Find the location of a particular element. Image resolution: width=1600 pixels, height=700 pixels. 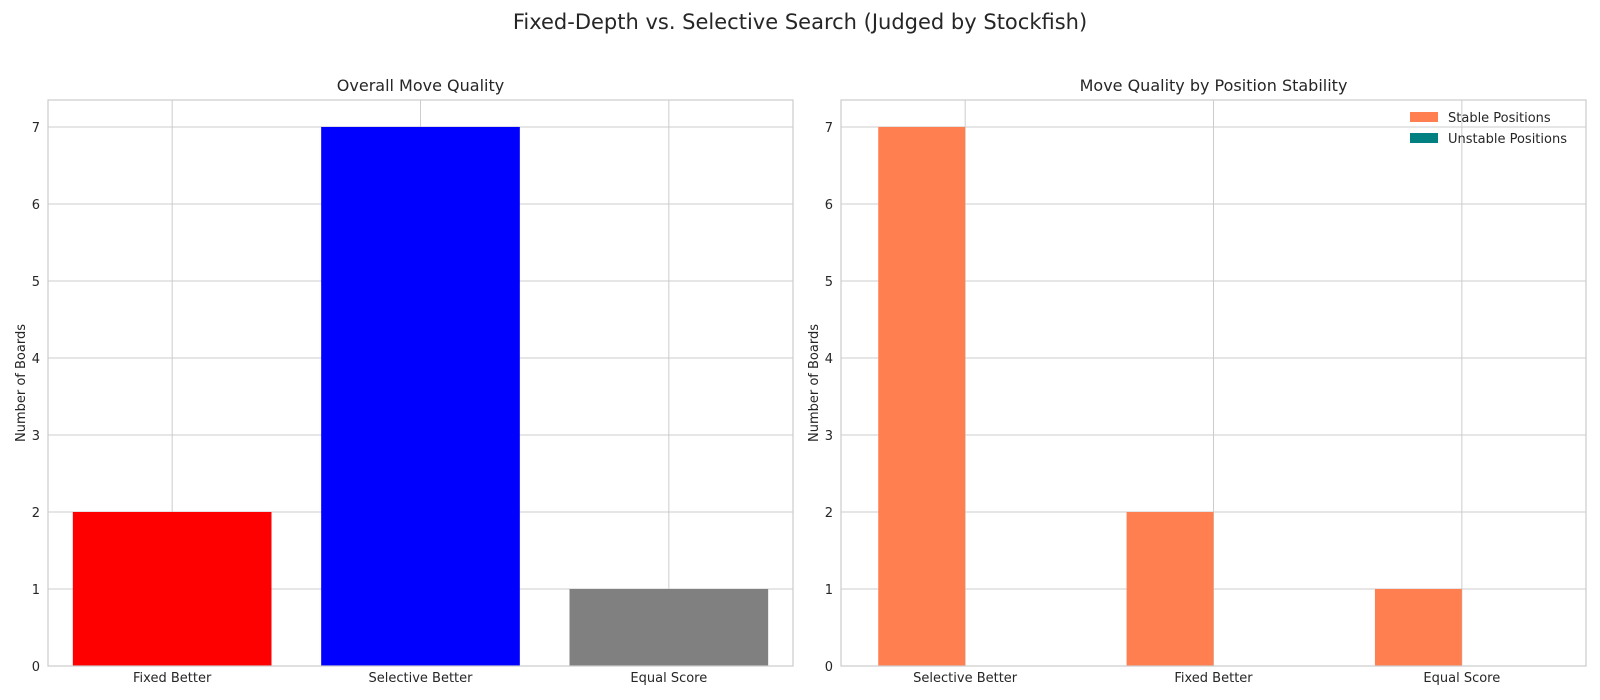

legend-swatch-stable-positions is located at coordinates (1424, 117).